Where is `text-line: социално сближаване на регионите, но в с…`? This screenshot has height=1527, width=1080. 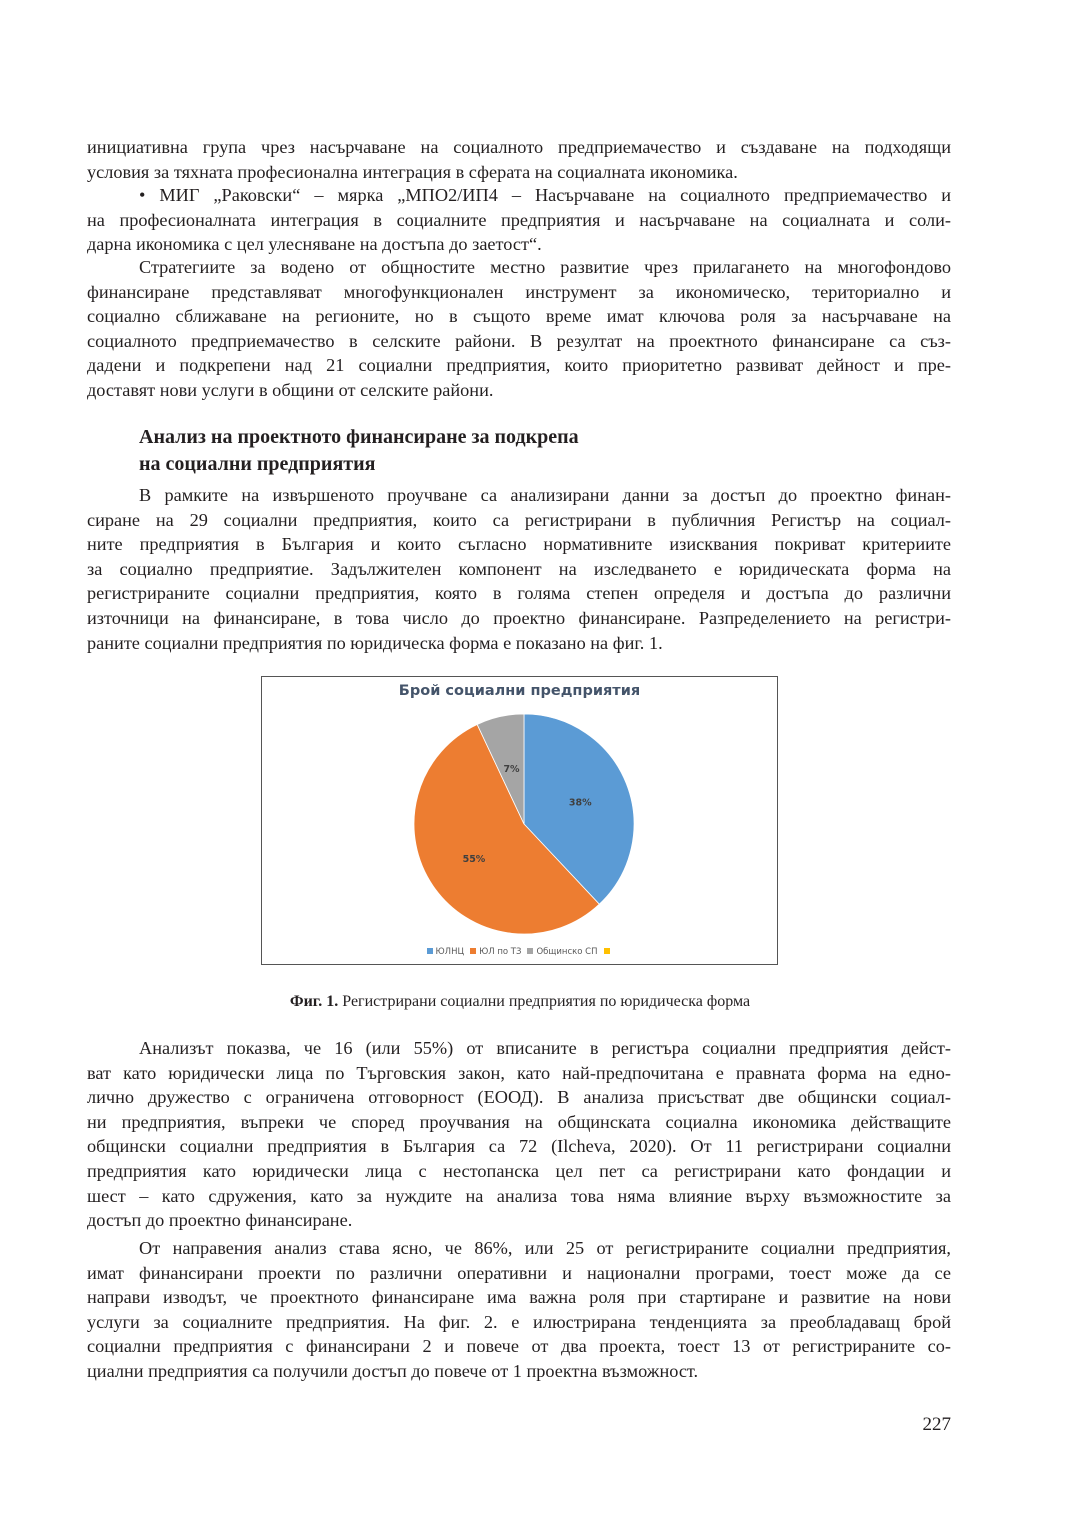
text-line: социално сближаване на регионите, но в с… is located at coordinates (519, 316).